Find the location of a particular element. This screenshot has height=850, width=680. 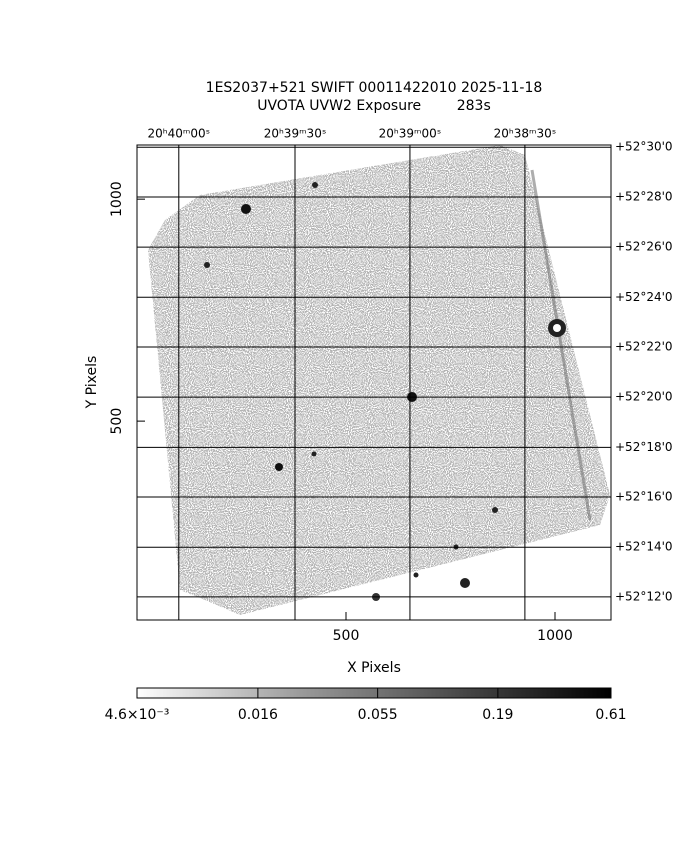

dec-tick-label: +52°26'0 is located at coordinates (644, 247).